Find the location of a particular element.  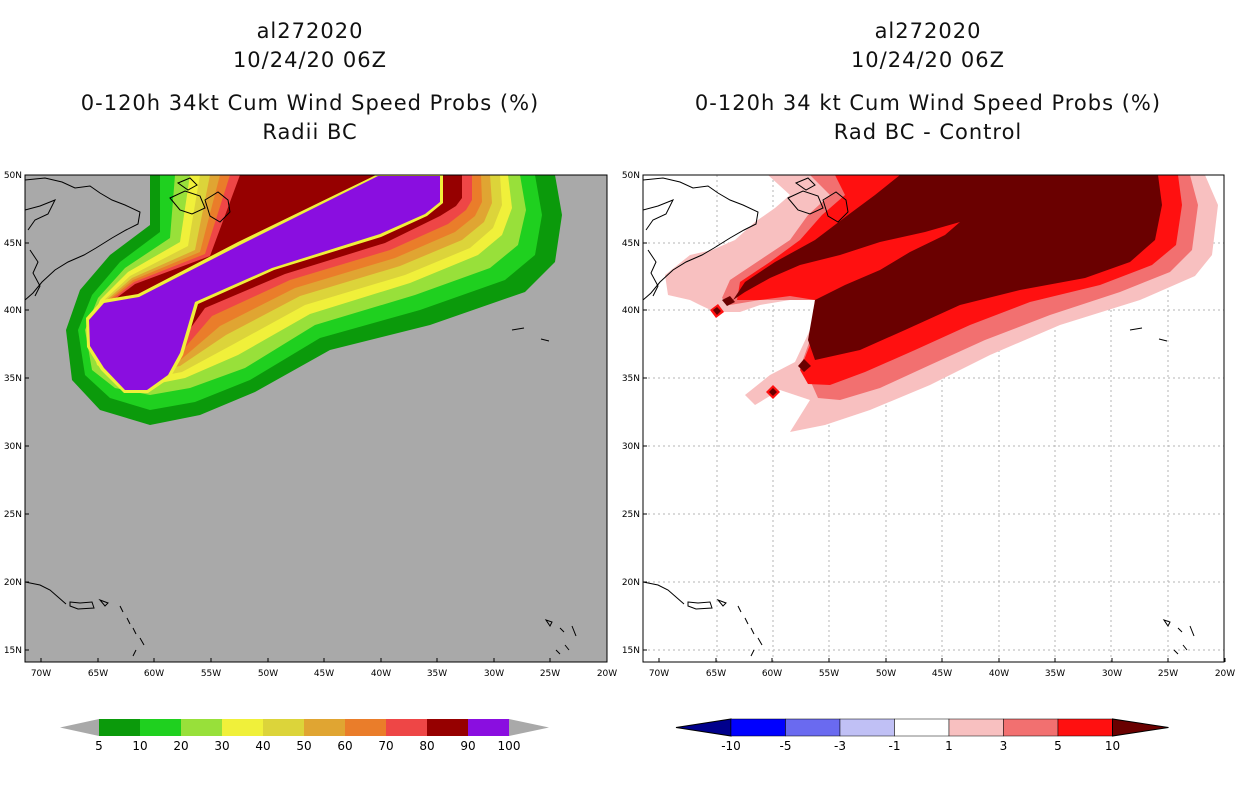

right-title-storm: al272020 is located at coordinates (928, 31).